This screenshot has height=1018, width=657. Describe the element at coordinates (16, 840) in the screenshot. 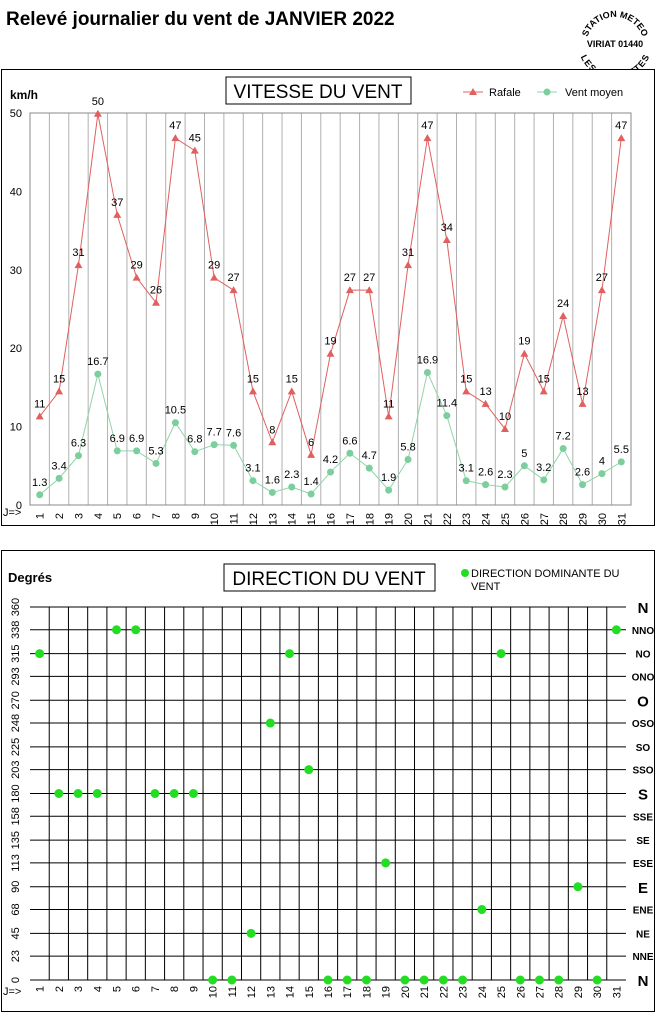

I see `direction-y-tick-label: 135` at that location.